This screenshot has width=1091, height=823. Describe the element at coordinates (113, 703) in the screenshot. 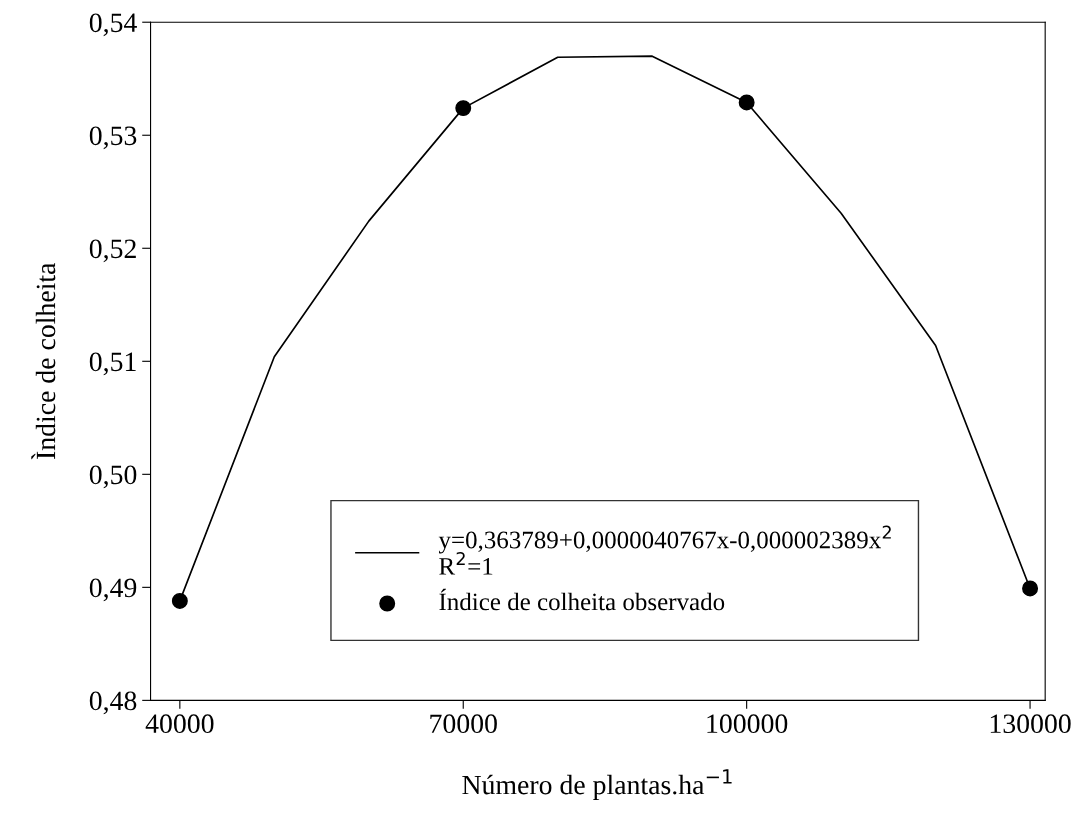

I see `y-tick-label: 0,48` at that location.